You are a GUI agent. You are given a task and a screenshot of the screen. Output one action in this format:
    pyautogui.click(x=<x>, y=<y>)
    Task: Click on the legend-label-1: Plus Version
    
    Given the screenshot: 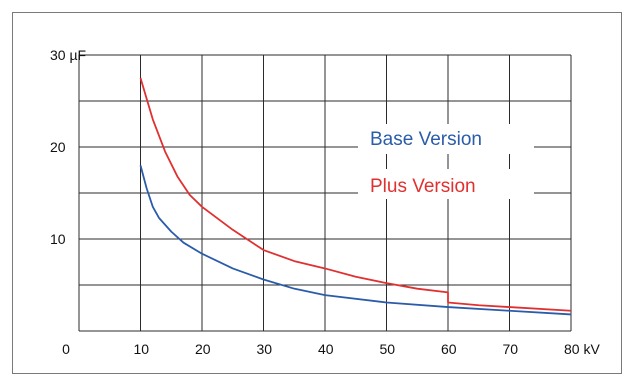 What is the action you would take?
    pyautogui.click(x=423, y=186)
    